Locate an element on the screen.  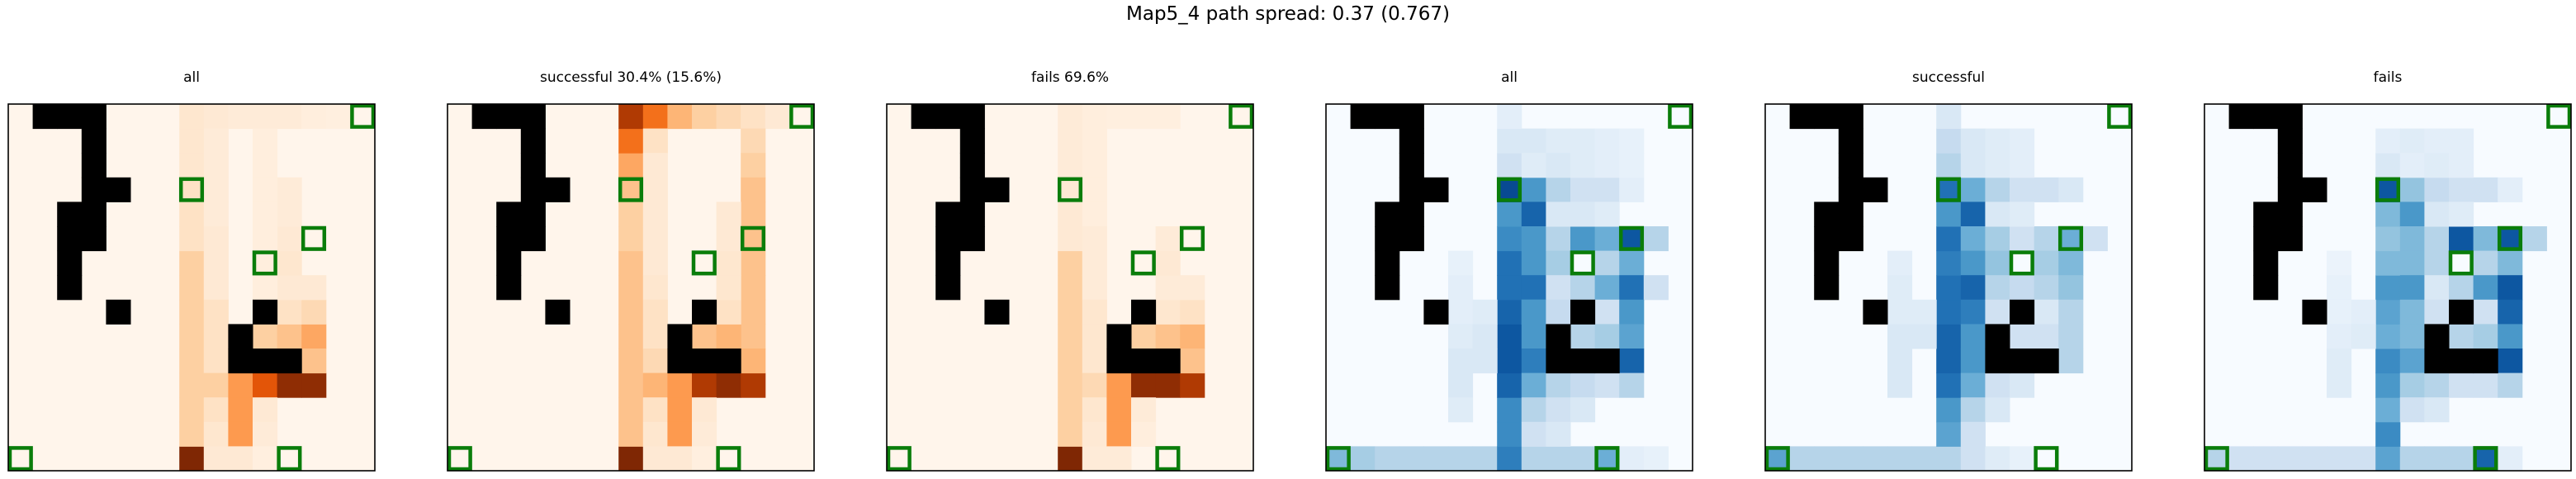
panel-title: all is located at coordinates (1509, 78).